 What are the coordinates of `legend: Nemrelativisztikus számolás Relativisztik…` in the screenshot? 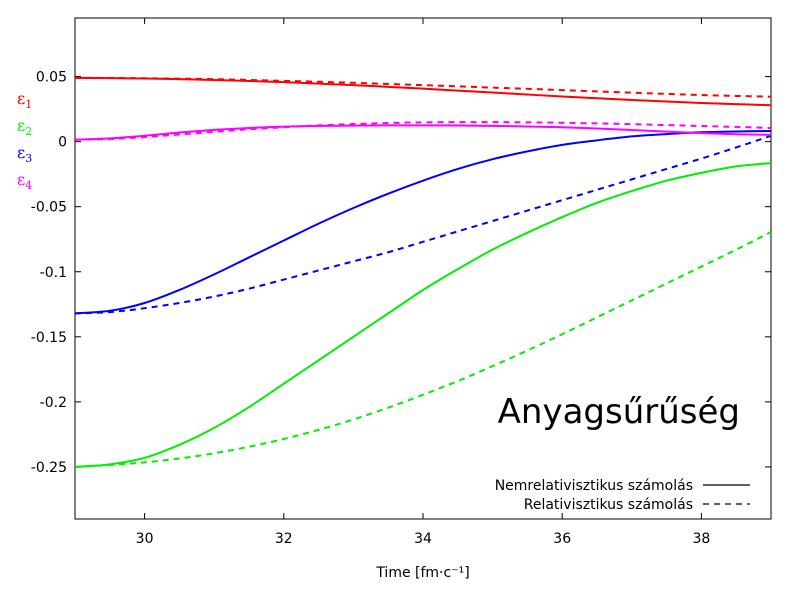 It's located at (622, 495).